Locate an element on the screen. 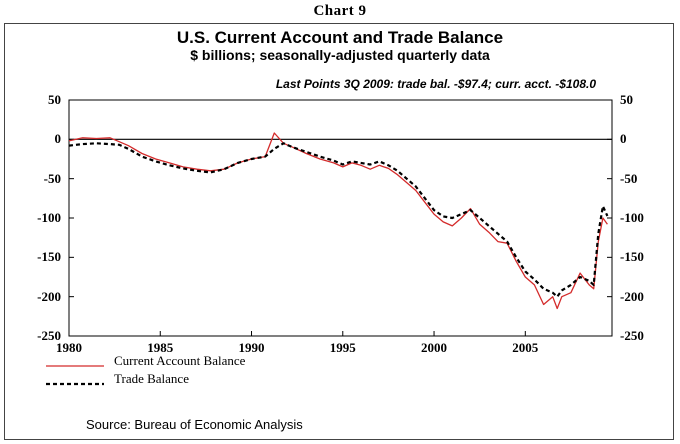 This screenshot has height=444, width=680. x-tick-label: 1985 is located at coordinates (160, 347).